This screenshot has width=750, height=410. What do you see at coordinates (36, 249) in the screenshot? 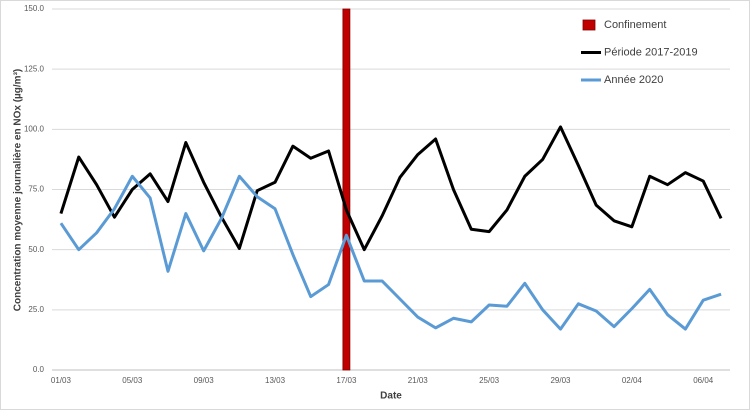
I see `y-tick-label: 50.0` at bounding box center [36, 249].